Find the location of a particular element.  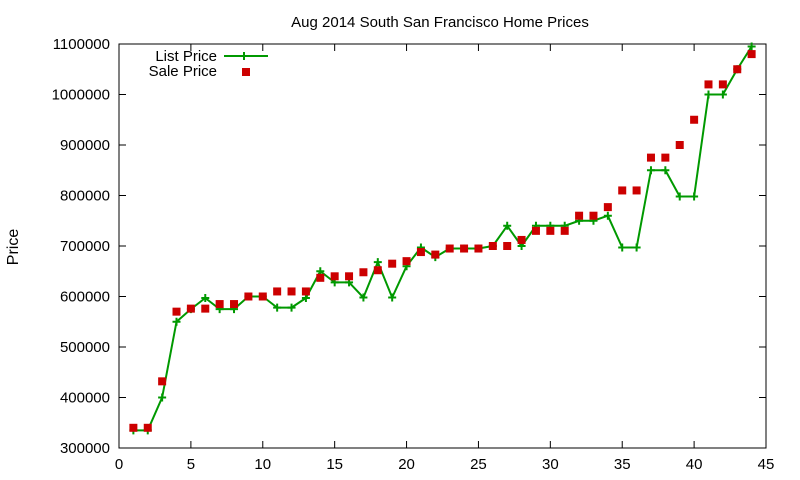

chart-title: Aug 2014 South San Francisco Home Prices is located at coordinates (440, 22).